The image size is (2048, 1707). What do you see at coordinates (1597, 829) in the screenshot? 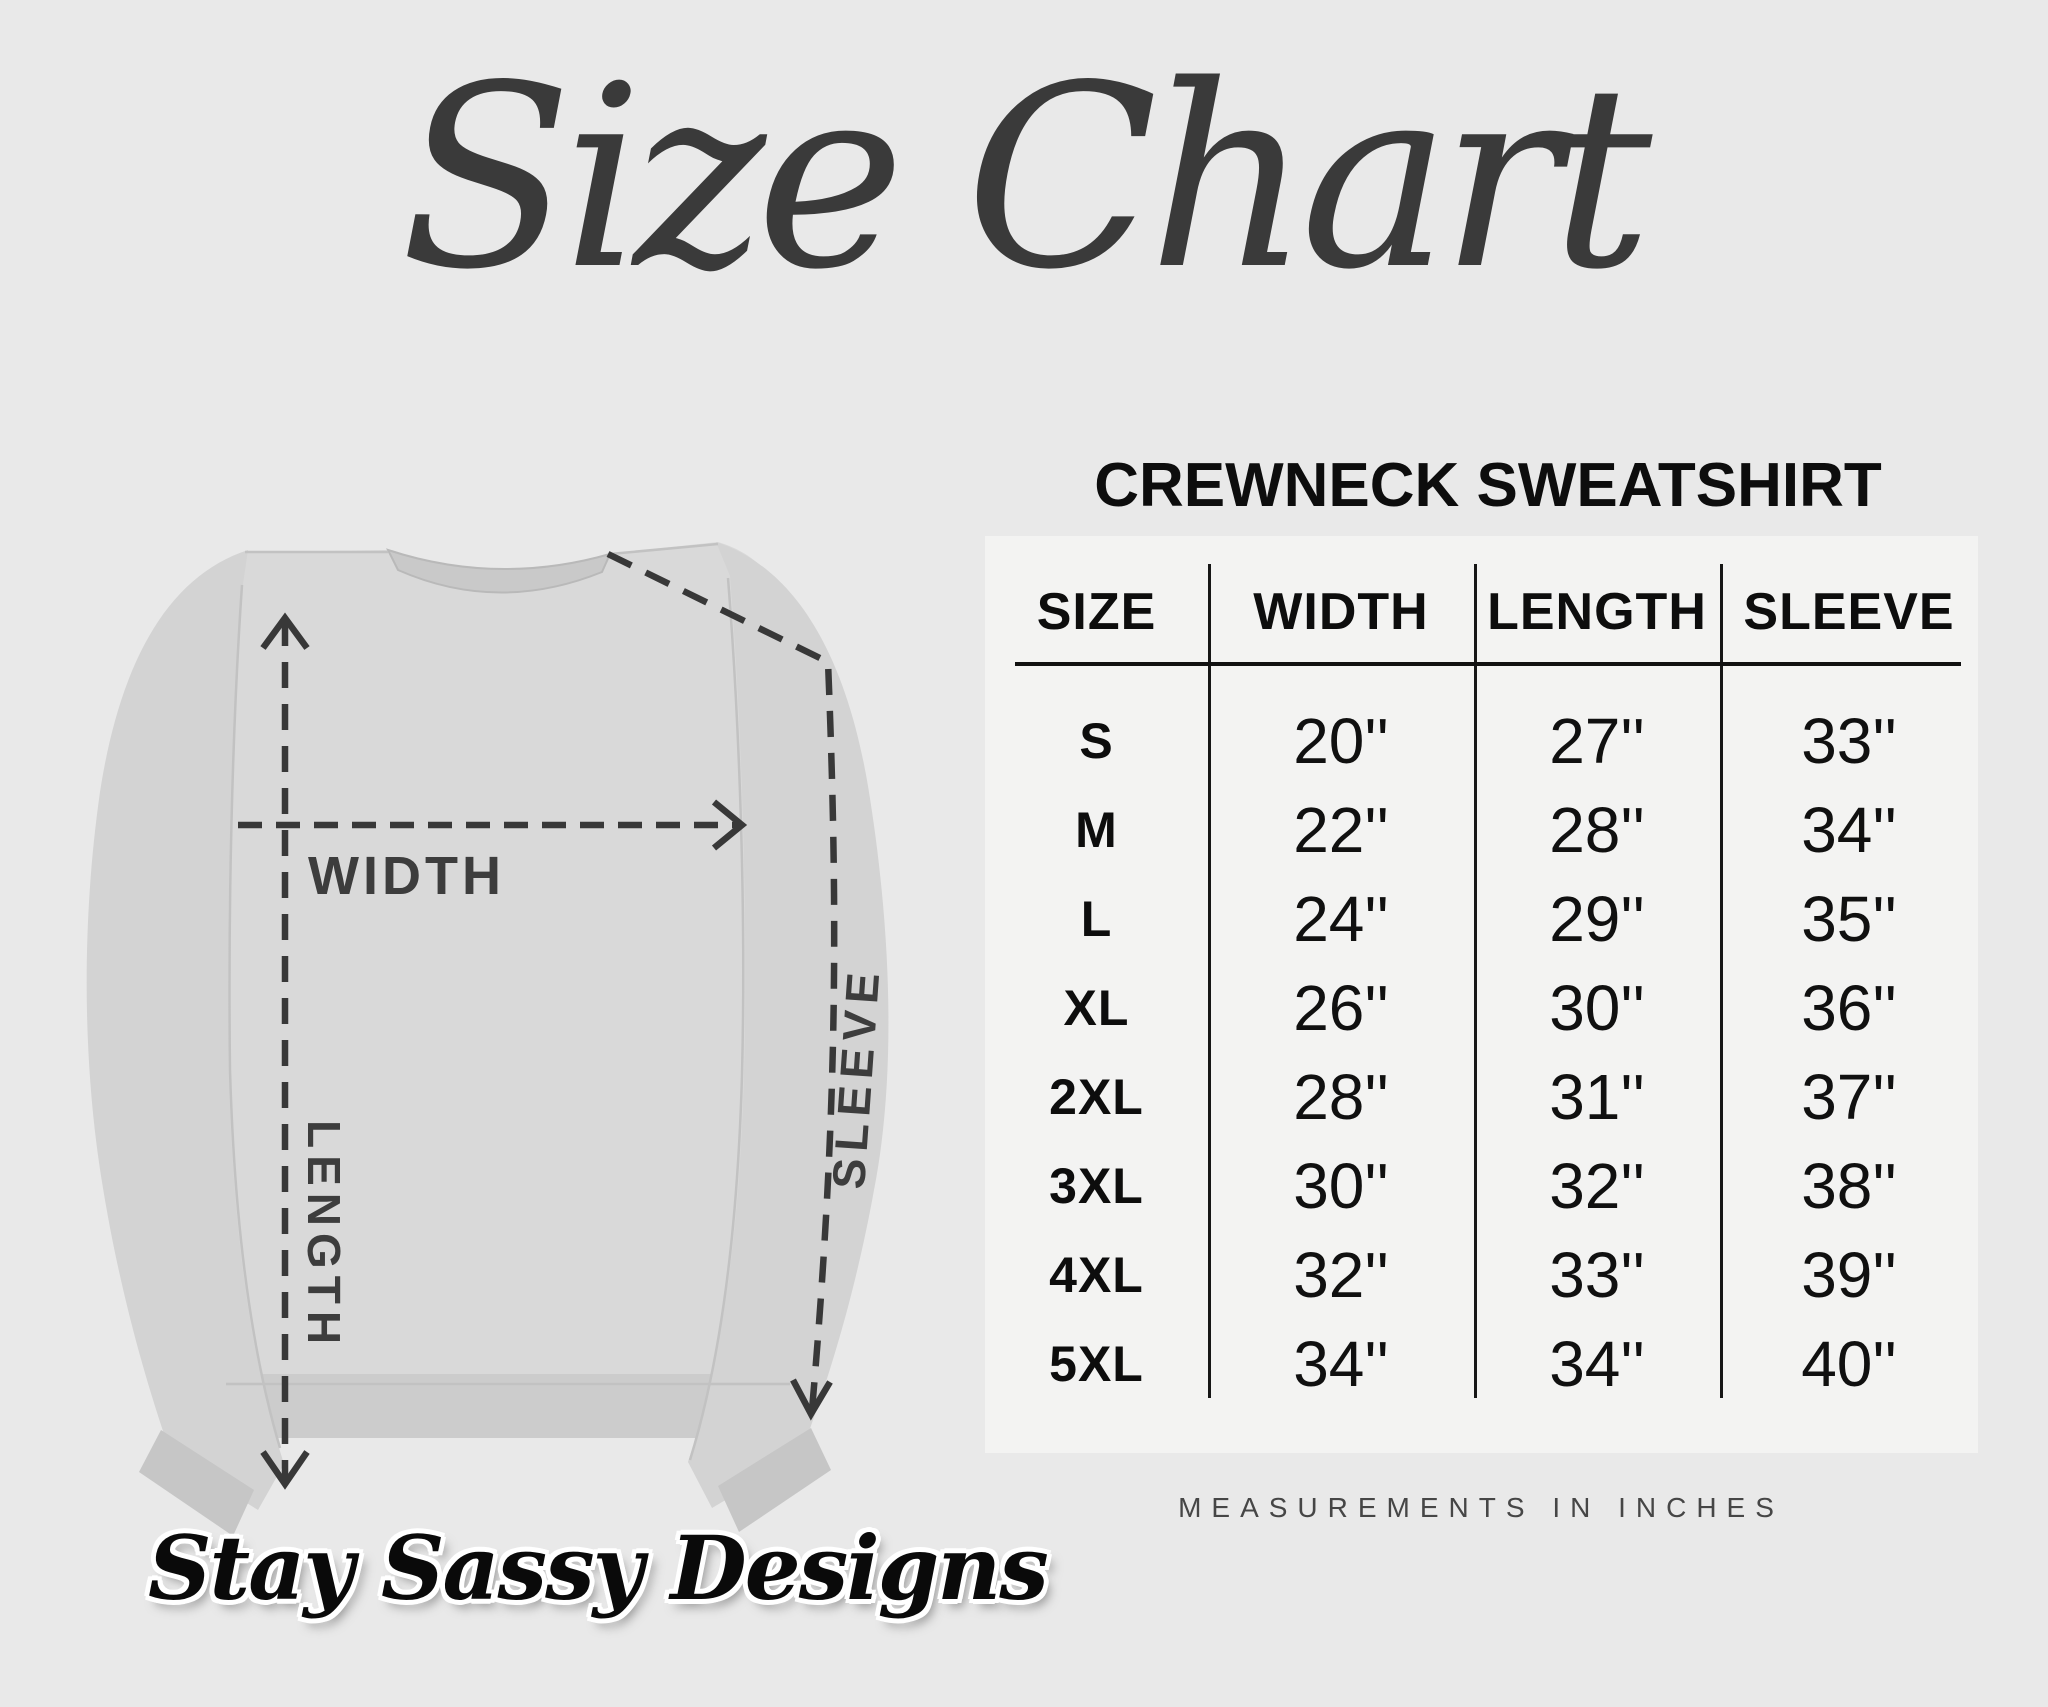
I see `length-cell: 28''` at bounding box center [1597, 829].